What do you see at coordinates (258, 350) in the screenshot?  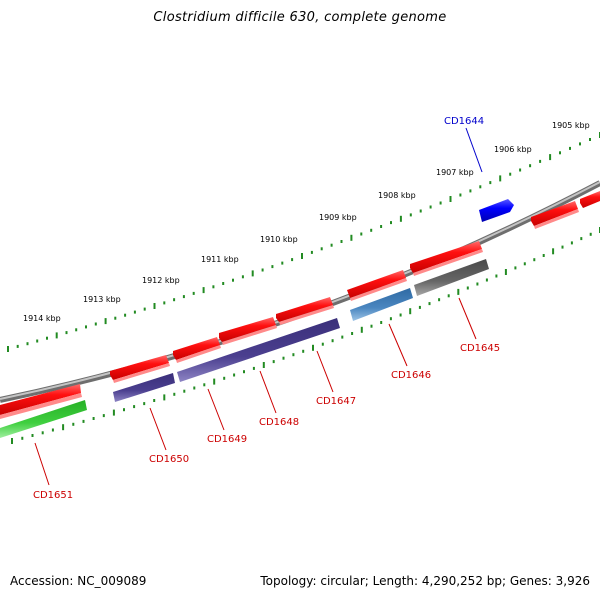 I see `gene-cd1648-reverse` at bounding box center [258, 350].